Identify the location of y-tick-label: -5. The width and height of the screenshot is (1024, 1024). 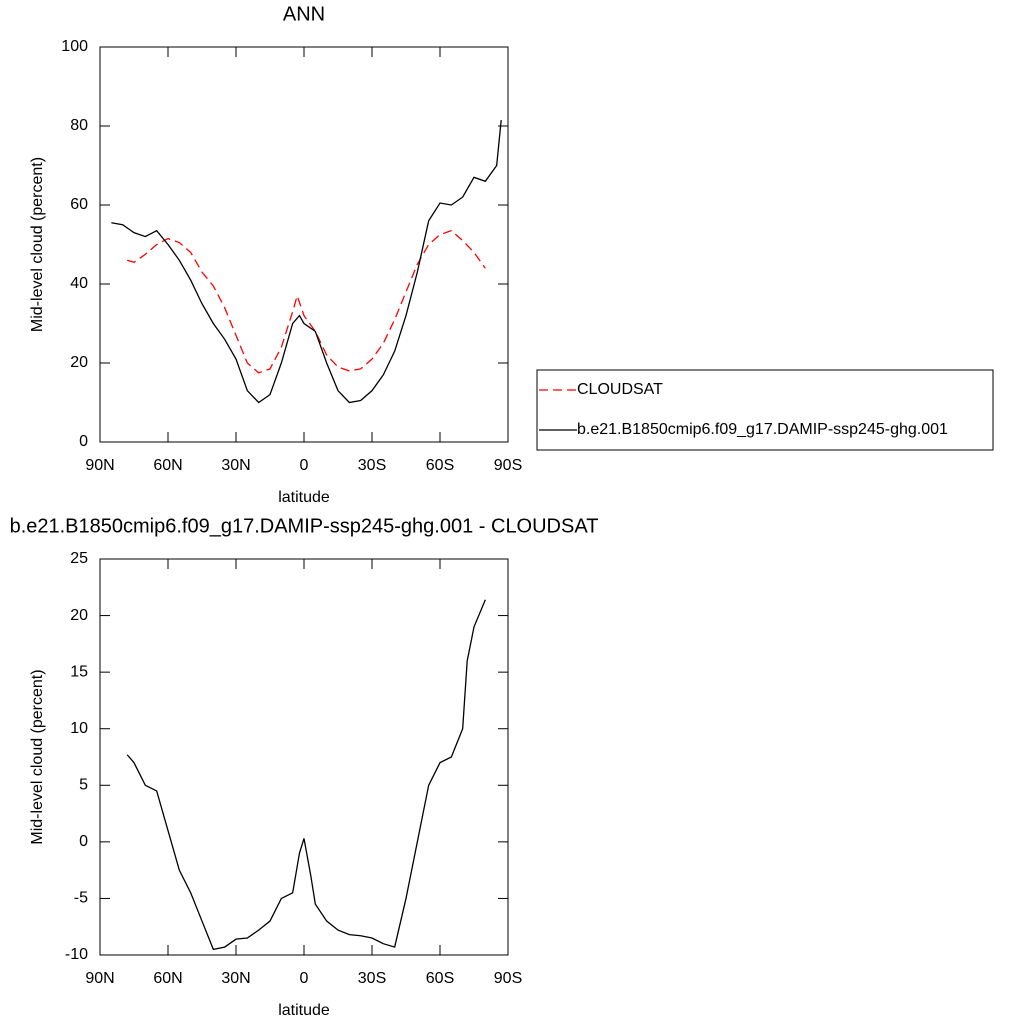
(81, 898).